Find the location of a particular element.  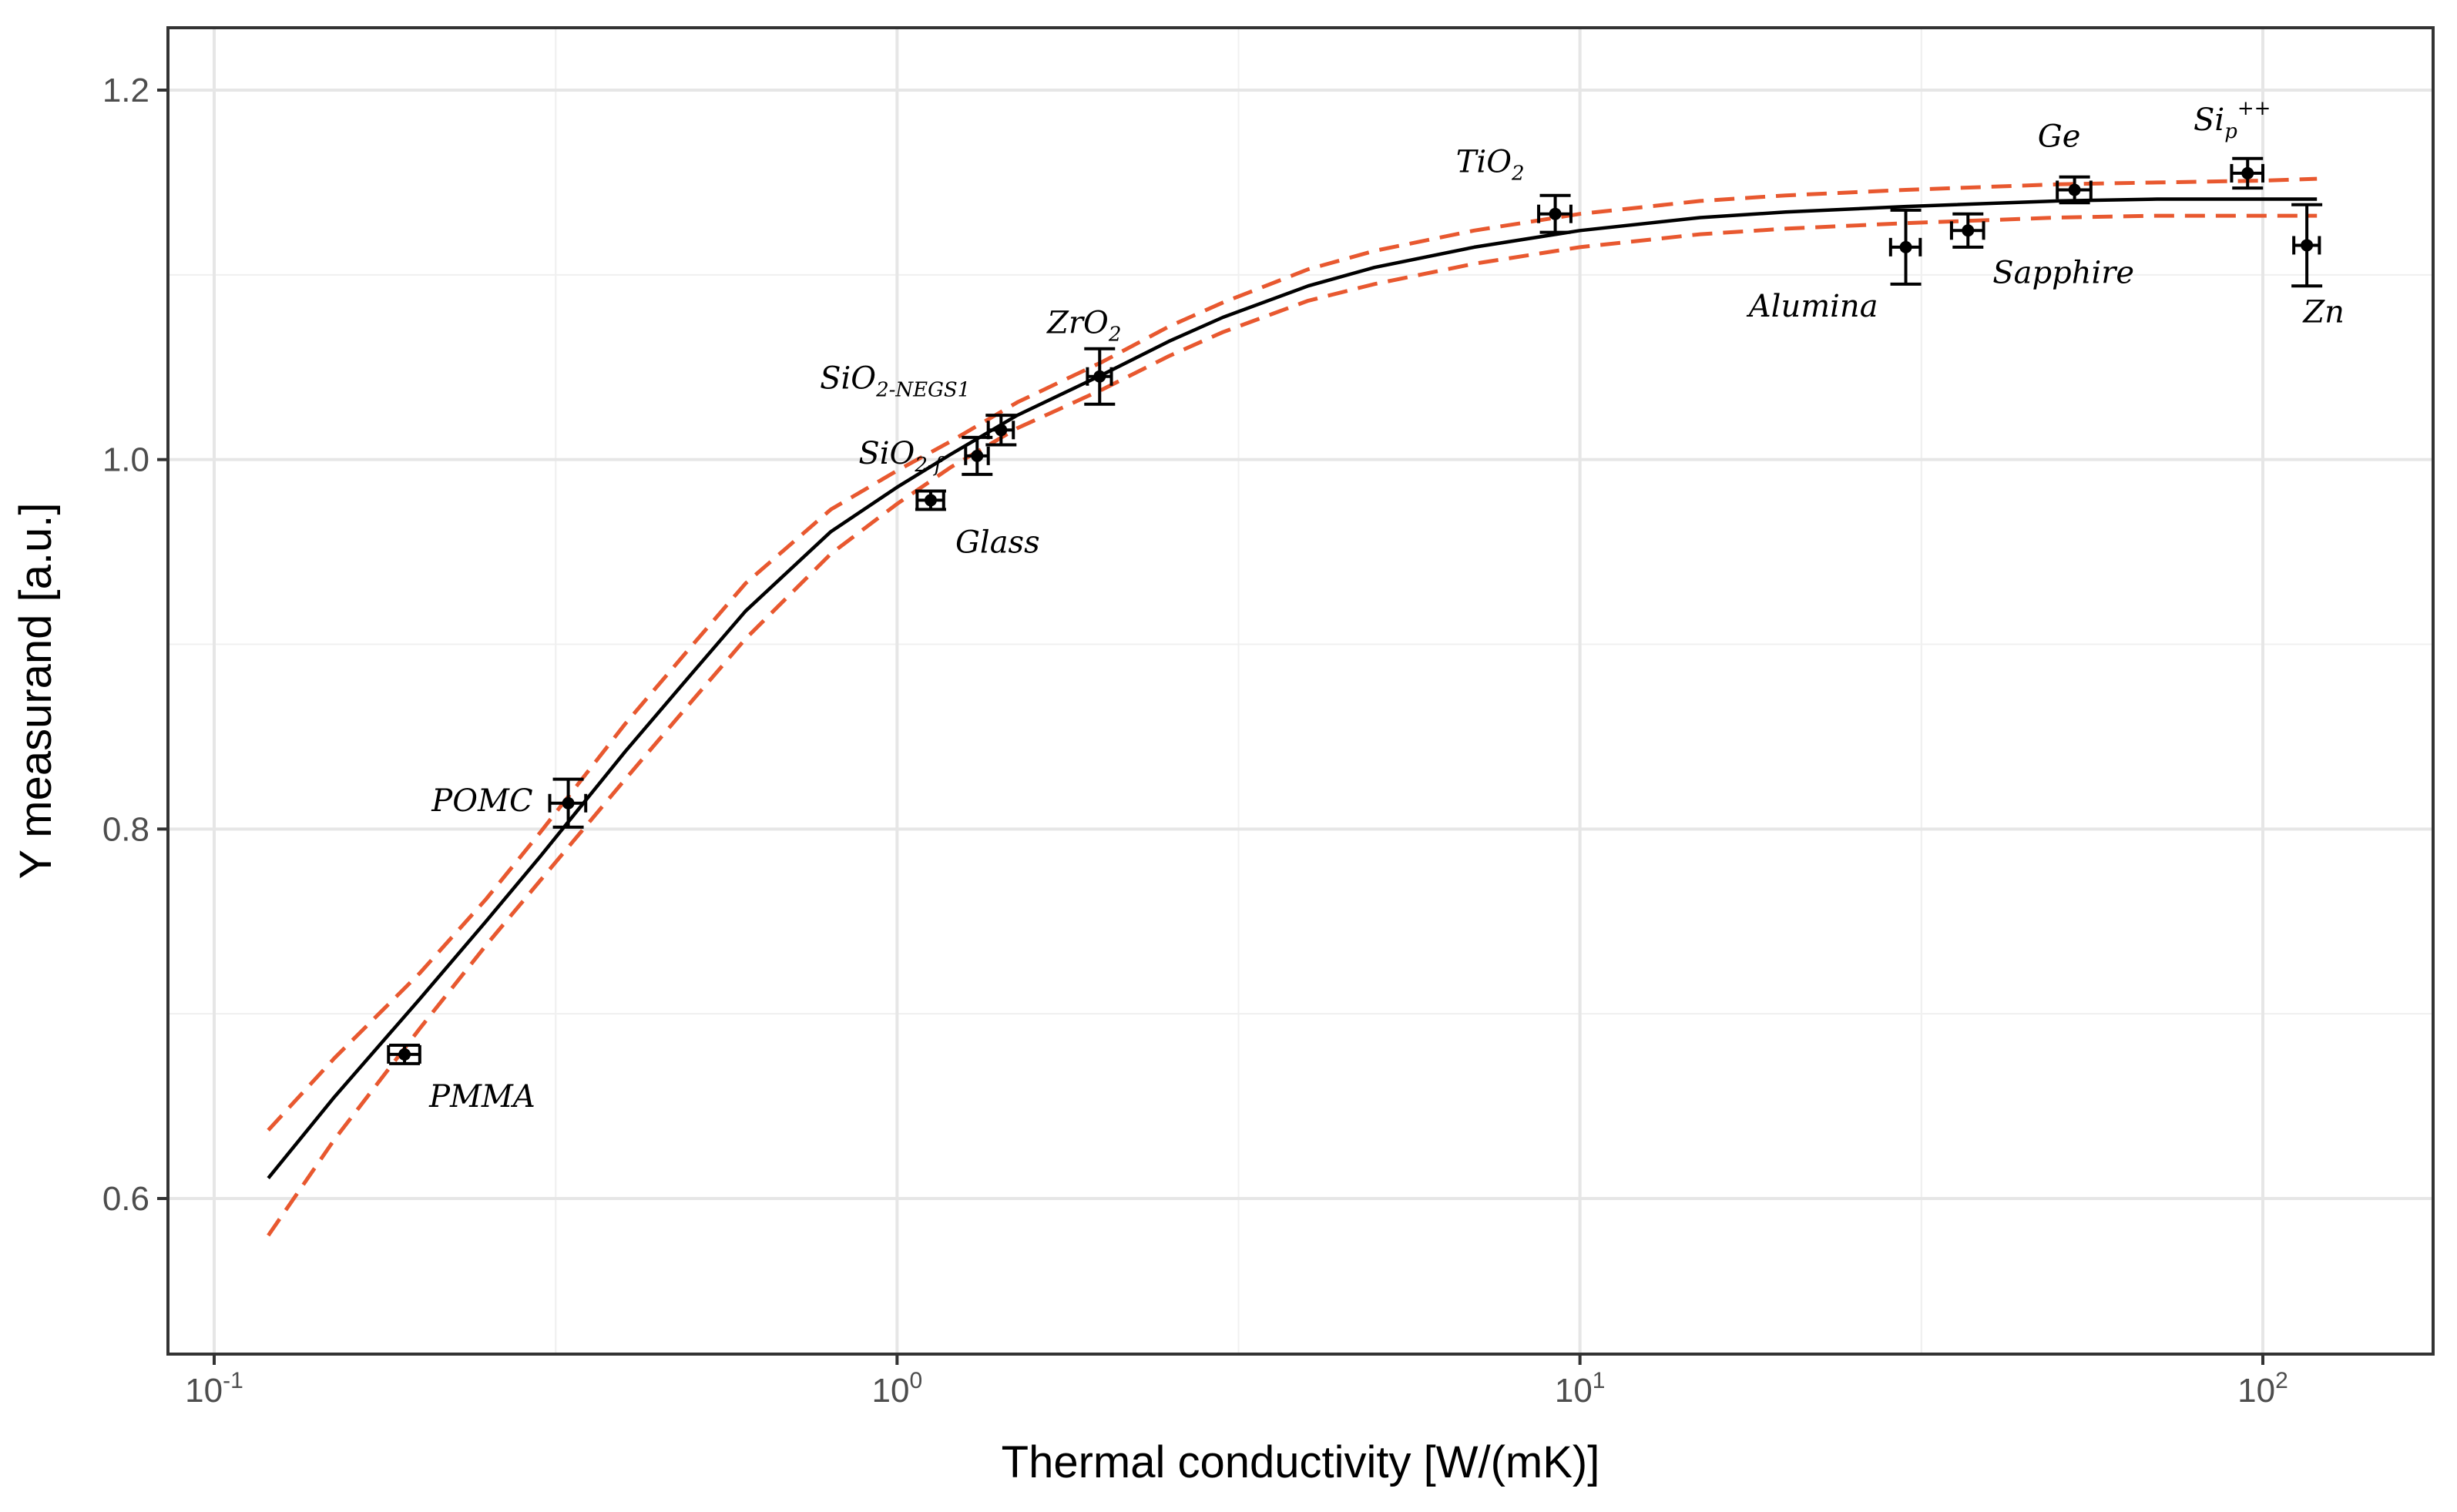

data-point-sio2-negs1 is located at coordinates (1001, 430).